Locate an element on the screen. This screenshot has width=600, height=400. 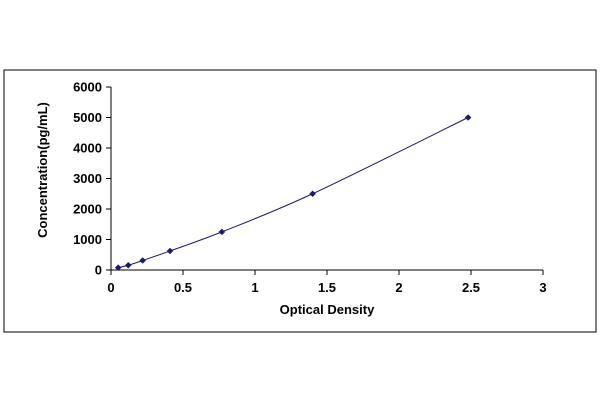
x-tick-label: 2 is located at coordinates (398, 287).